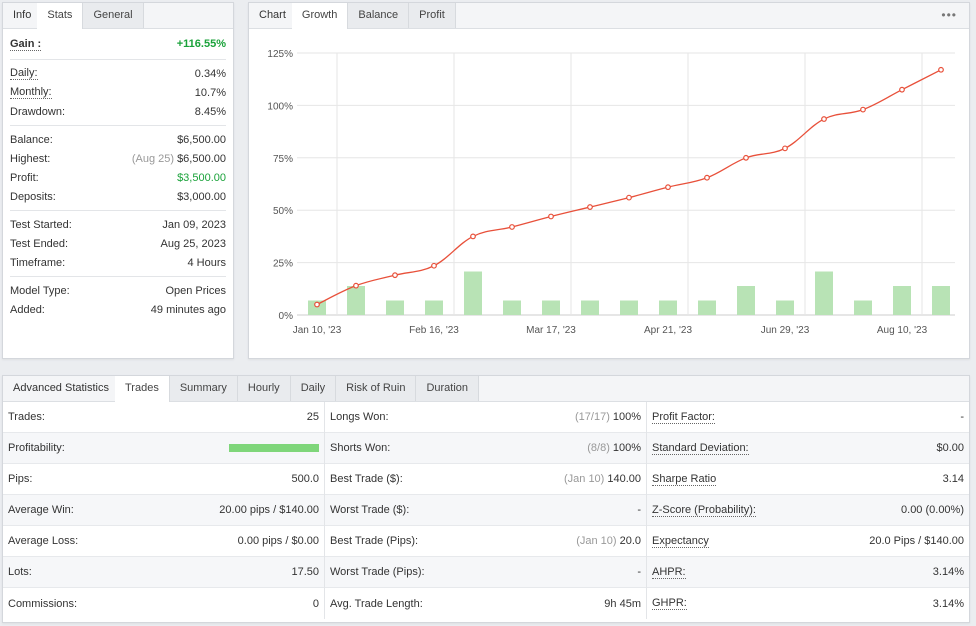 This screenshot has width=976, height=626. Describe the element at coordinates (118, 262) in the screenshot. I see `info-row-timeframe: Timeframe: 4 Hours` at that location.